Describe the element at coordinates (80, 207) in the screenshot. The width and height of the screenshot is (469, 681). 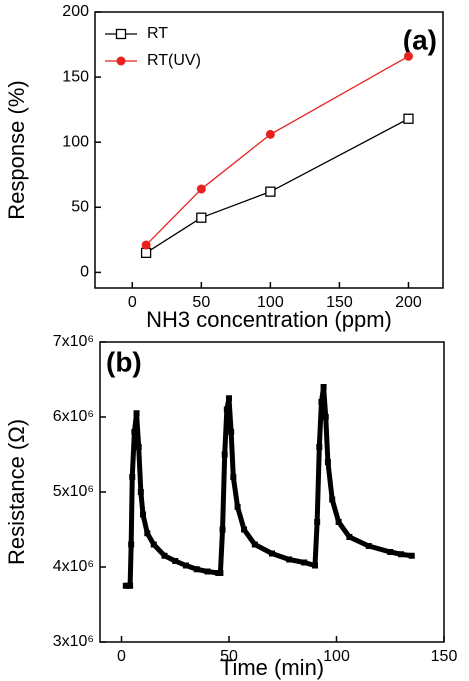
I see `y-tick-label: 50` at that location.